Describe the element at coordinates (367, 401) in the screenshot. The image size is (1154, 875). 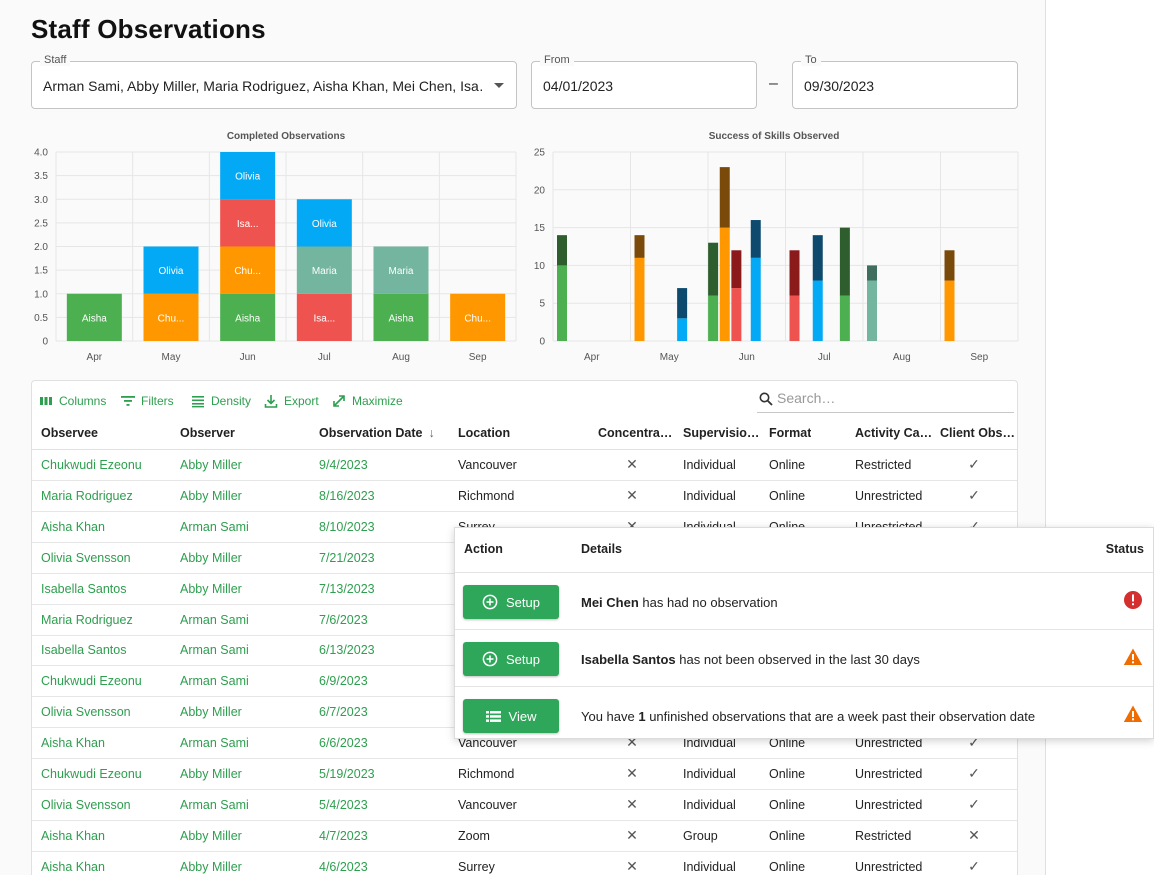
I see `maximize-button: Maximize` at that location.